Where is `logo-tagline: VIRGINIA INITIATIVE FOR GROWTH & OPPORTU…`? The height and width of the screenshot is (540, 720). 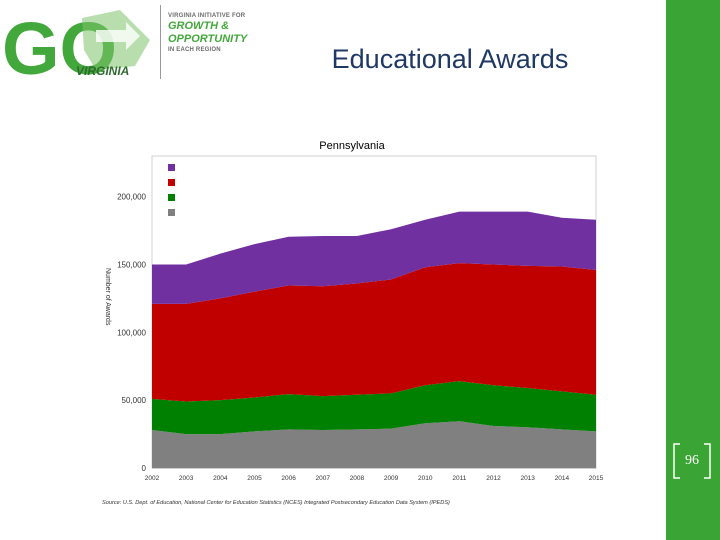
logo-tagline: VIRGINIA INITIATIVE FOR GROWTH & OPPORTU… is located at coordinates (218, 33).